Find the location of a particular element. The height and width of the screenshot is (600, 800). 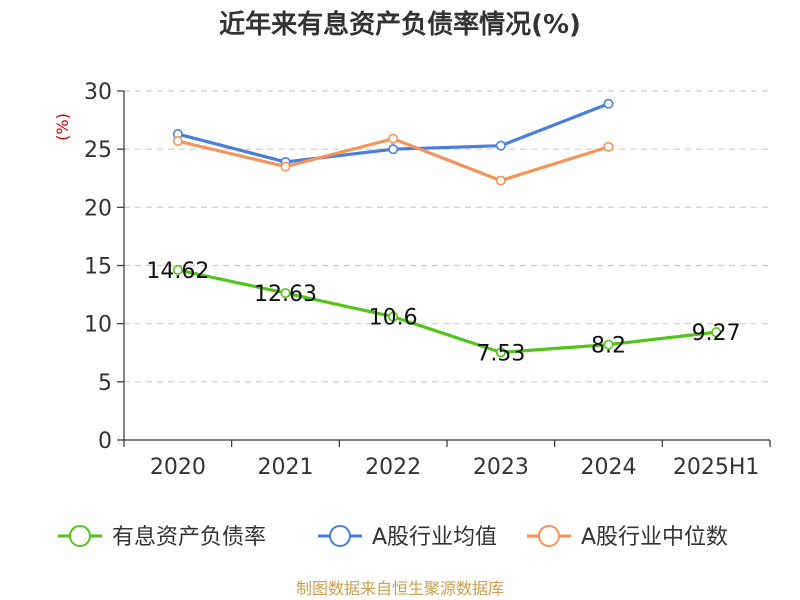

x-tick-label: 2025H1 is located at coordinates (716, 467).